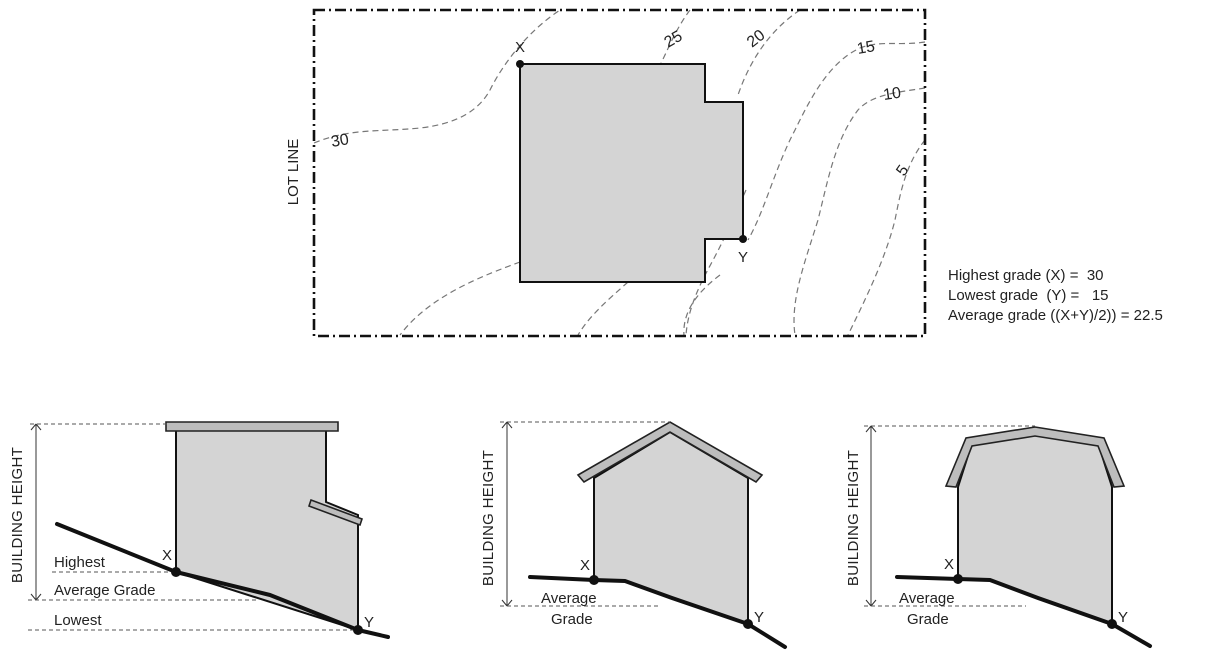 The image size is (1206, 652). I want to click on gambrel-point-x, so click(958, 579).